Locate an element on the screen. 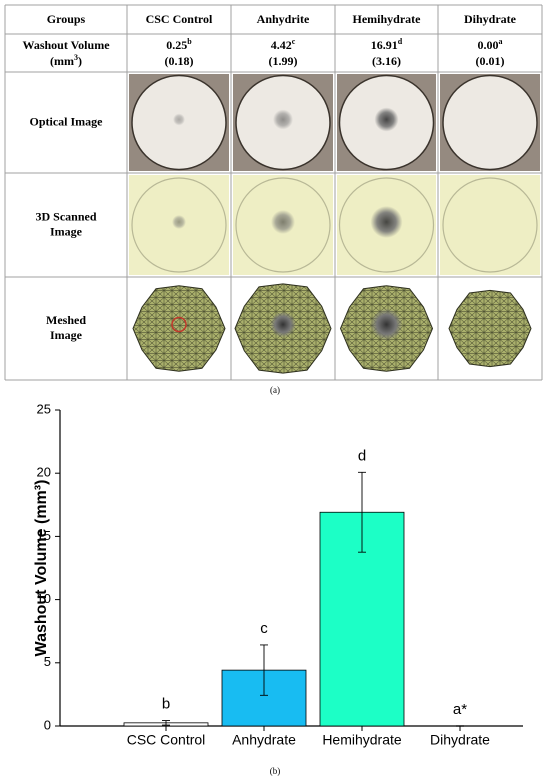  caption: (a) is located at coordinates (275, 390).